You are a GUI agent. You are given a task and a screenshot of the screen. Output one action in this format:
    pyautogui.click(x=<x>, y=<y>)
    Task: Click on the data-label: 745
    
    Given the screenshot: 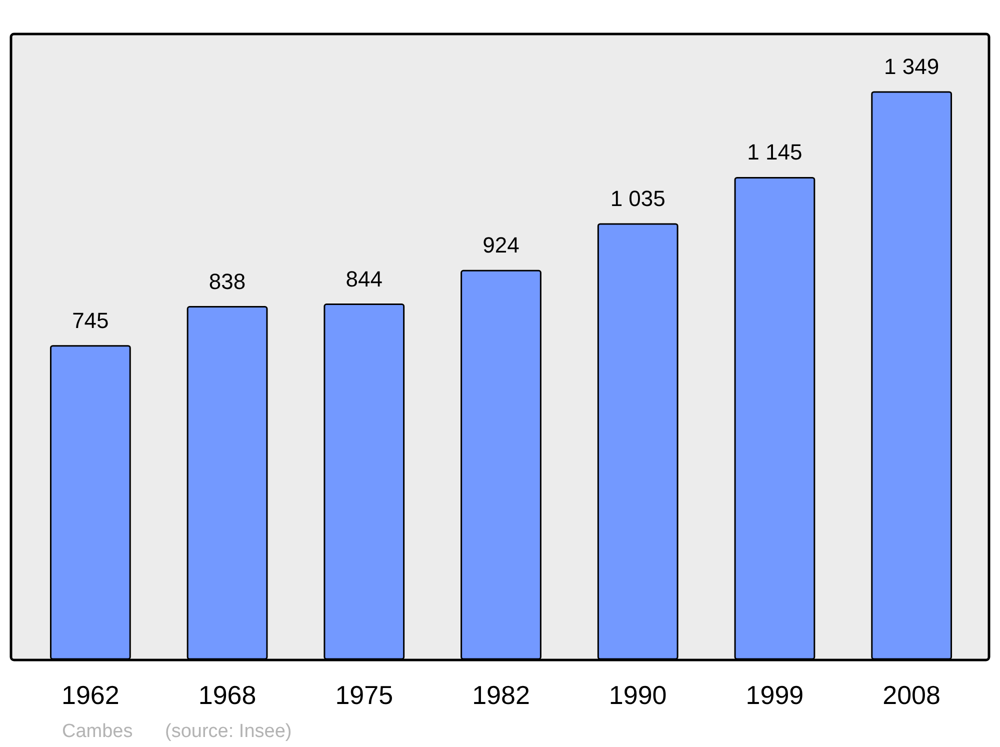 What is the action you would take?
    pyautogui.click(x=90, y=320)
    